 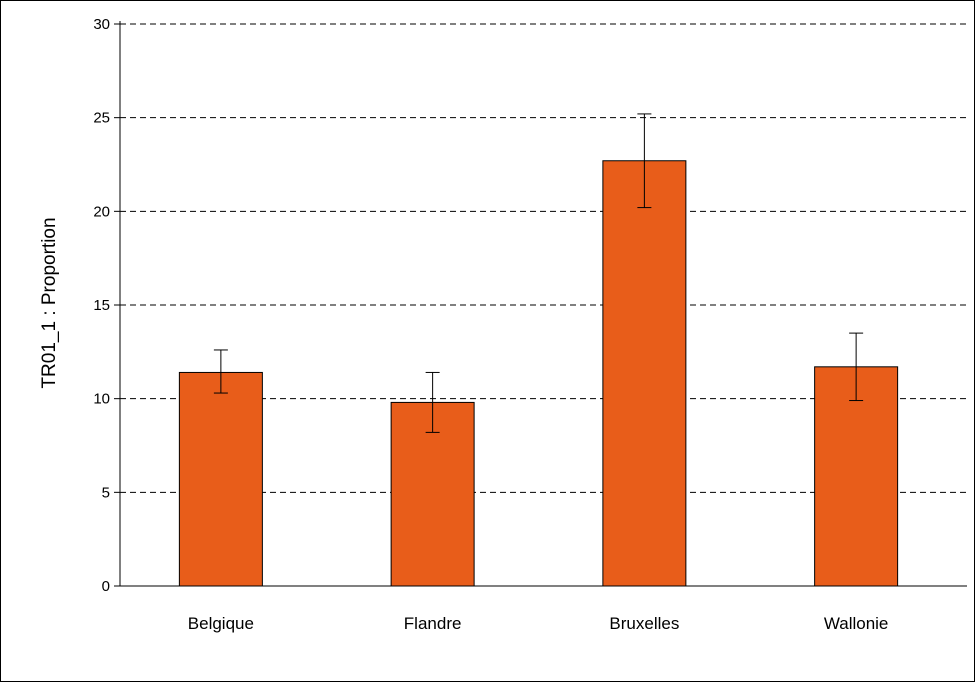 What do you see at coordinates (221, 623) in the screenshot?
I see `x-category-label-belgique: Belgique` at bounding box center [221, 623].